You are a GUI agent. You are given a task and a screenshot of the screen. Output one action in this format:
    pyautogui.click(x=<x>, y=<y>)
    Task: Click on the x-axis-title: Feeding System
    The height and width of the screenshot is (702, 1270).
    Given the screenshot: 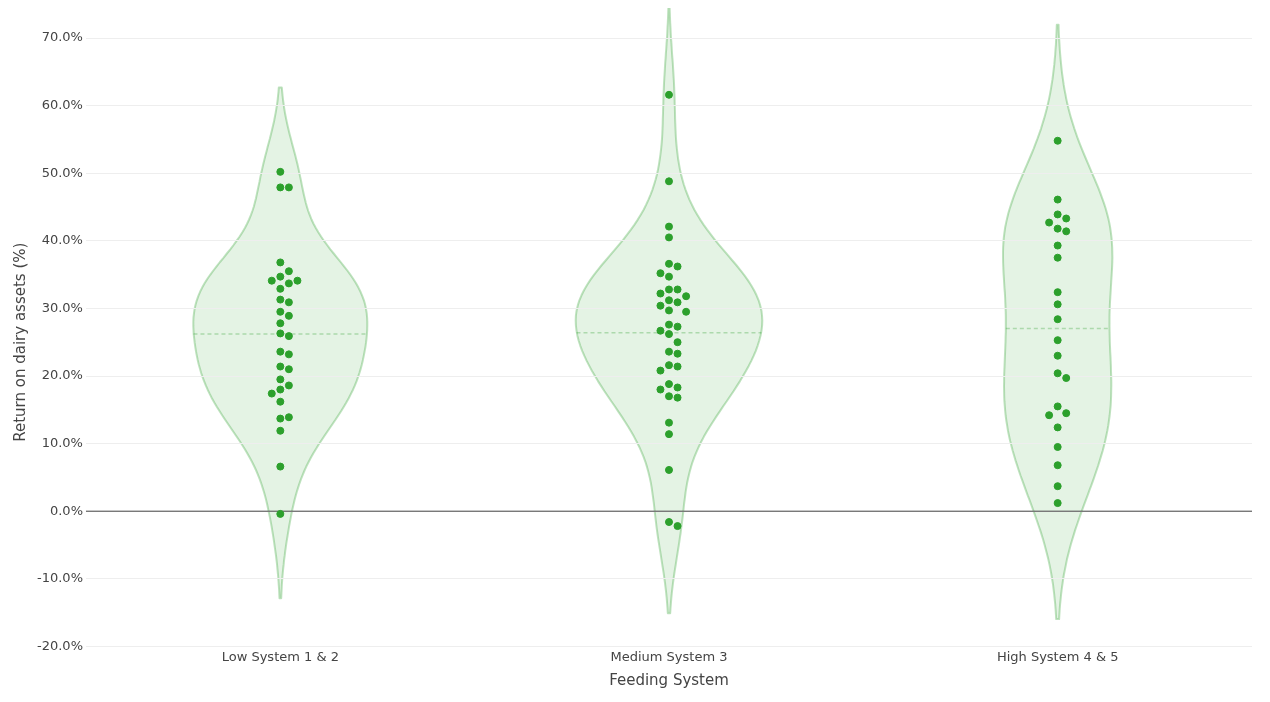 What is the action you would take?
    pyautogui.click(x=669, y=679)
    